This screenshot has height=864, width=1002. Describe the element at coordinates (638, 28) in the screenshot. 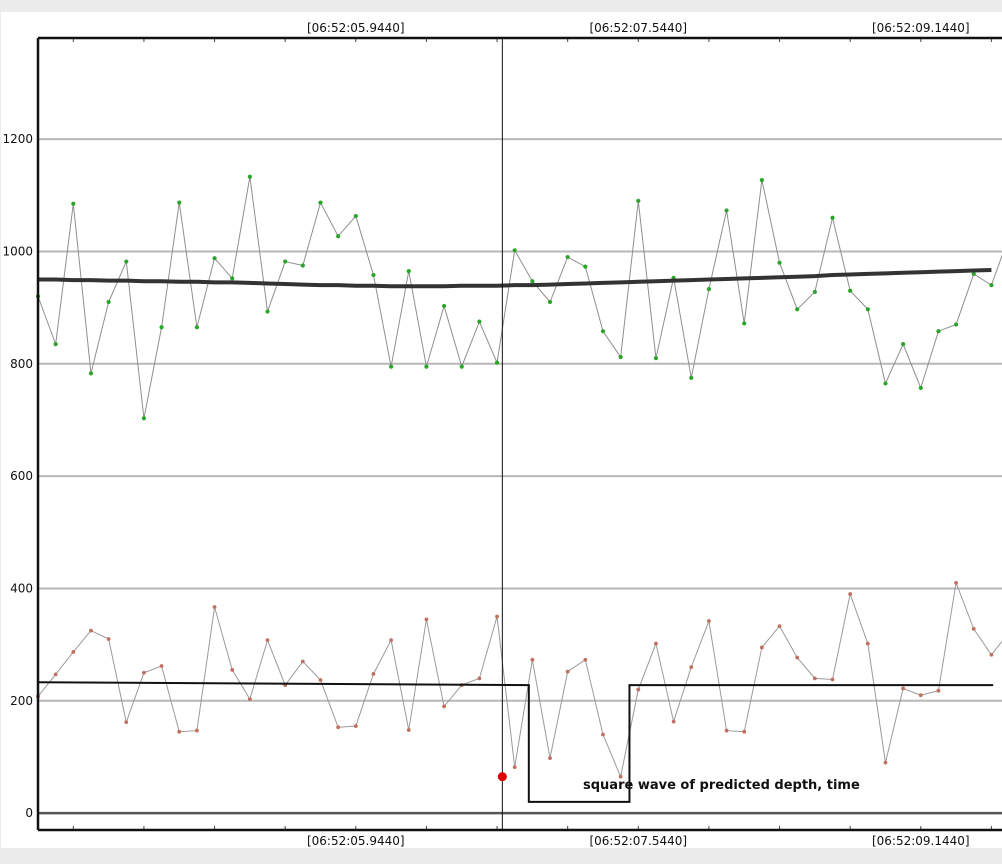

I see `x-tick-label-top: [06:52:07.5440]` at that location.